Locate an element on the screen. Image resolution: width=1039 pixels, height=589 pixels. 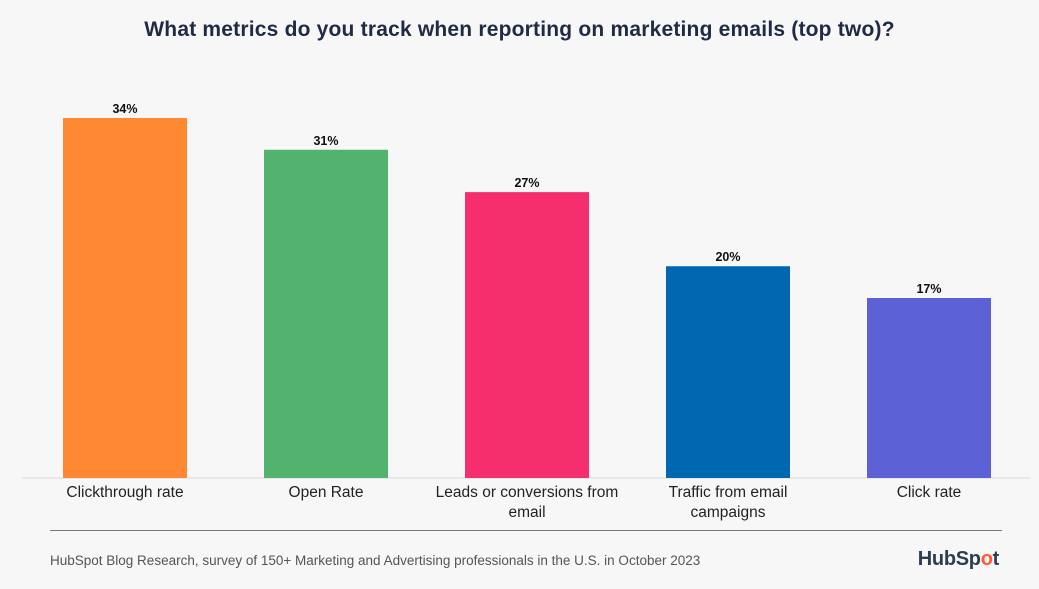
category-label-2: Open Rate is located at coordinates (326, 492).